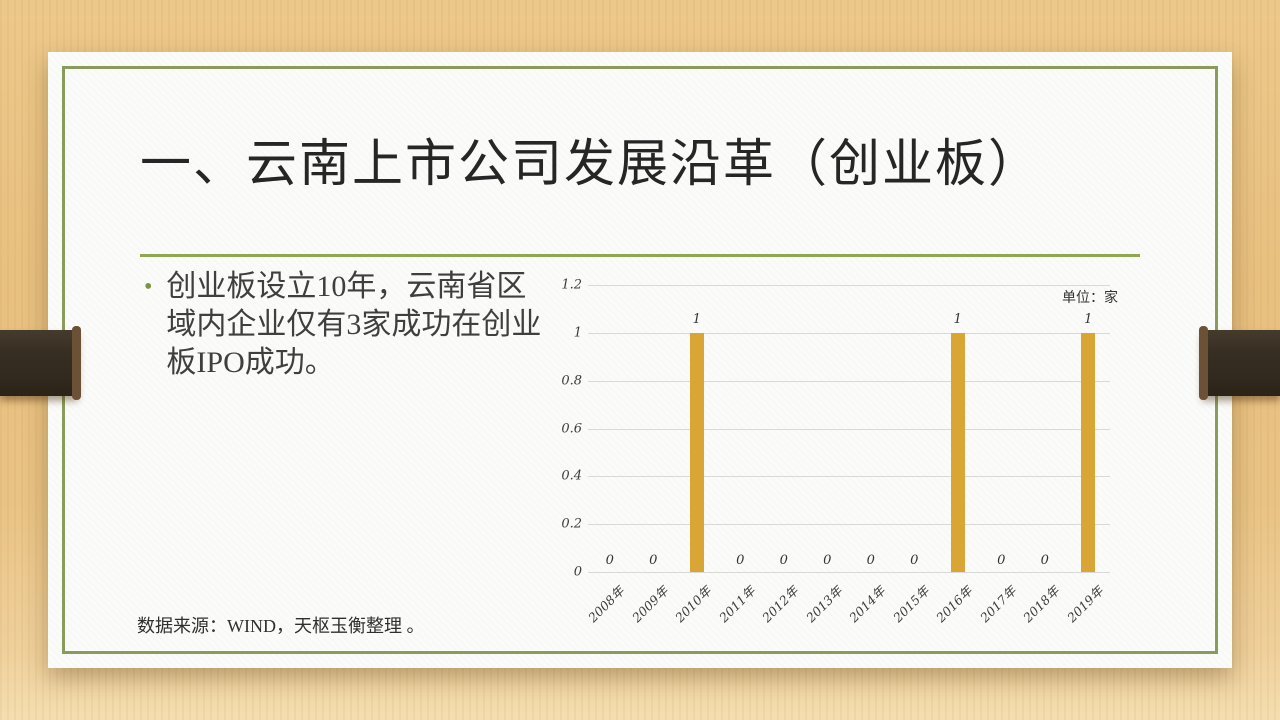 The width and height of the screenshot is (1280, 720). I want to click on x-tick-label: 2011年, so click(737, 604).